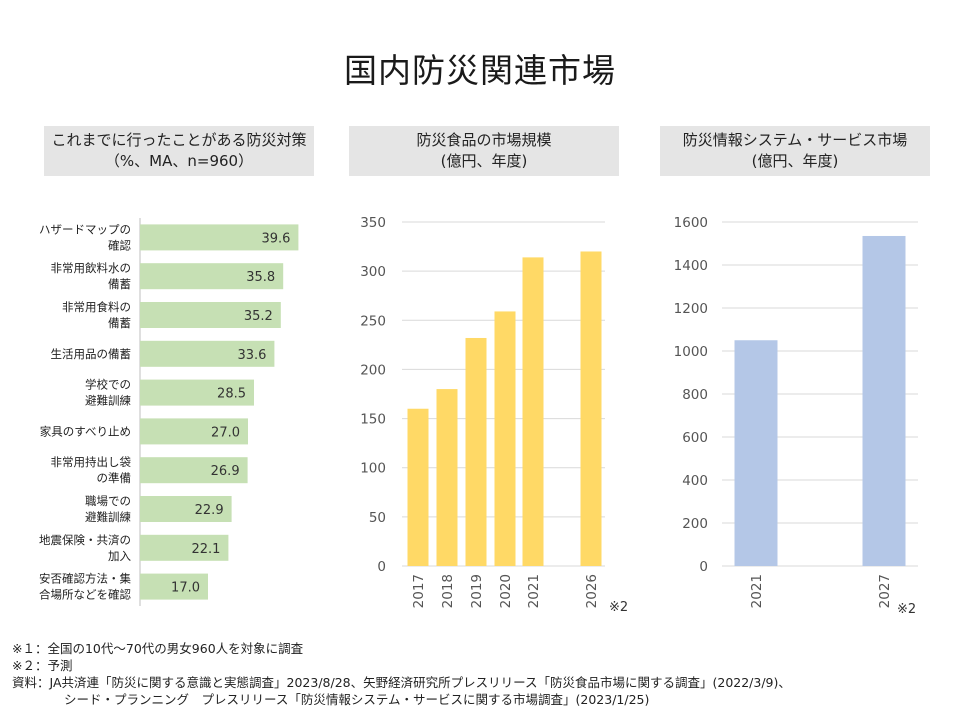  What do you see at coordinates (91, 462) in the screenshot?
I see `chart1-category-label: 非常用持出し袋` at bounding box center [91, 462].